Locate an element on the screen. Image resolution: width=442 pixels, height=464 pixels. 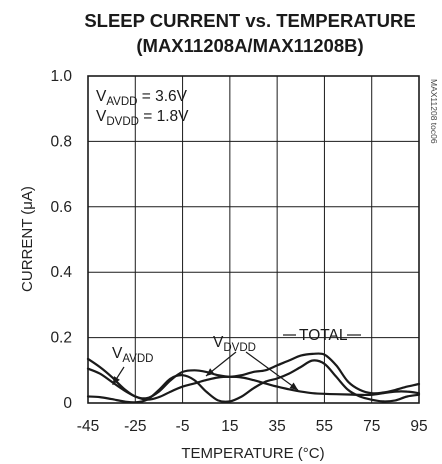
series-line-vavdd is located at coordinates (253, 384).